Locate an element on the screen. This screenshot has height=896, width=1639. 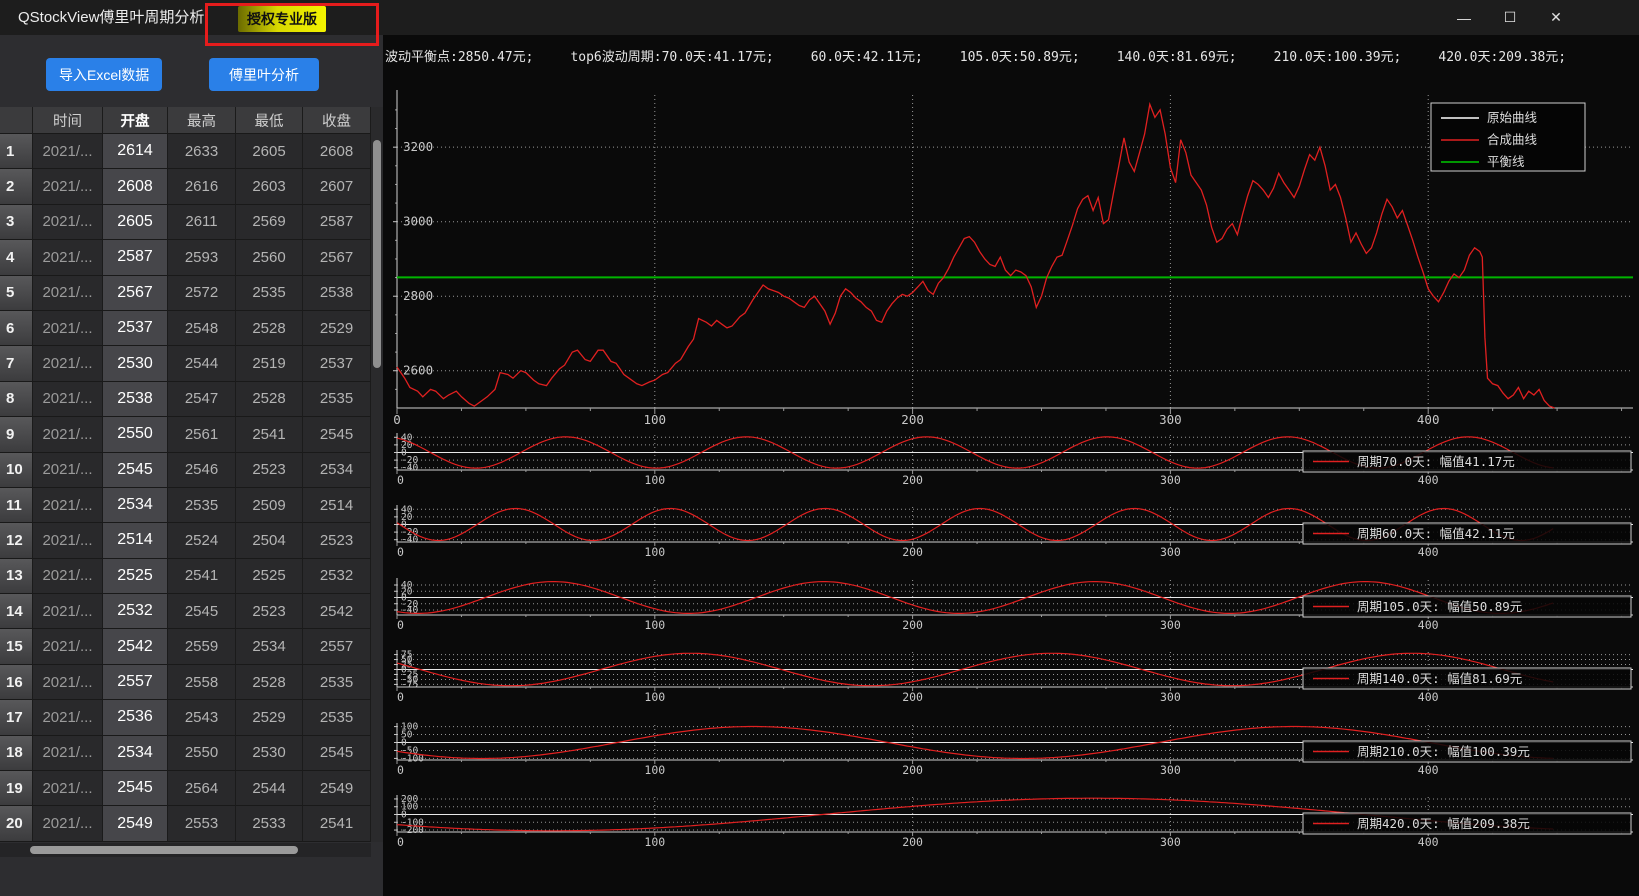
cell-low: 2535 is located at coordinates (269, 293).